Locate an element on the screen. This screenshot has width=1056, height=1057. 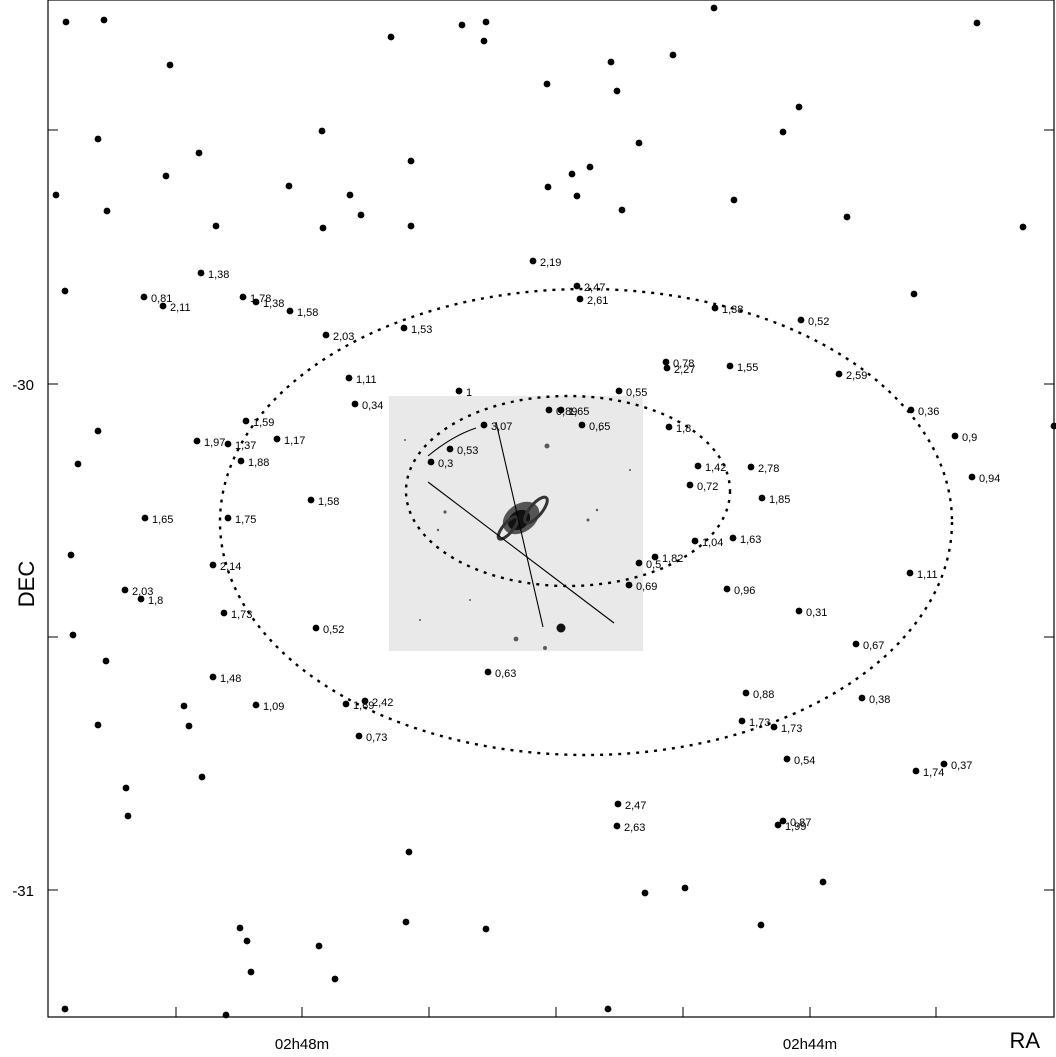
data-label: 0,3 is located at coordinates (445, 464).